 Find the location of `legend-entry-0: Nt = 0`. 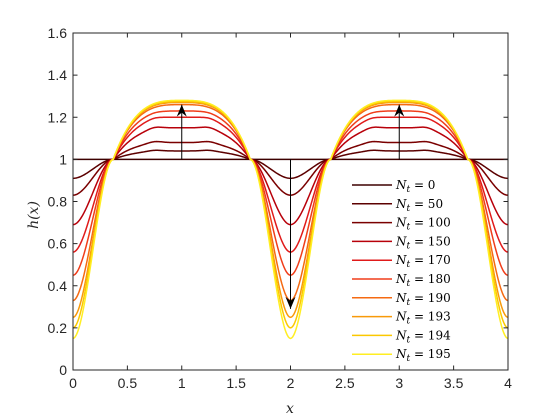

legend-entry-0: Nt = 0 is located at coordinates (393, 186).